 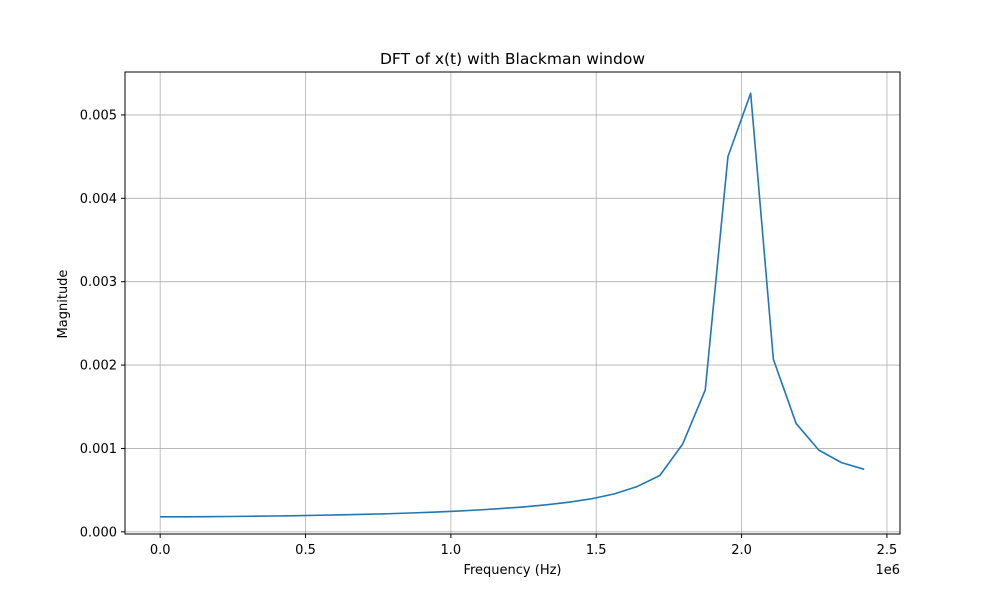 I want to click on y-tick-label: 0.001, so click(x=98, y=449).